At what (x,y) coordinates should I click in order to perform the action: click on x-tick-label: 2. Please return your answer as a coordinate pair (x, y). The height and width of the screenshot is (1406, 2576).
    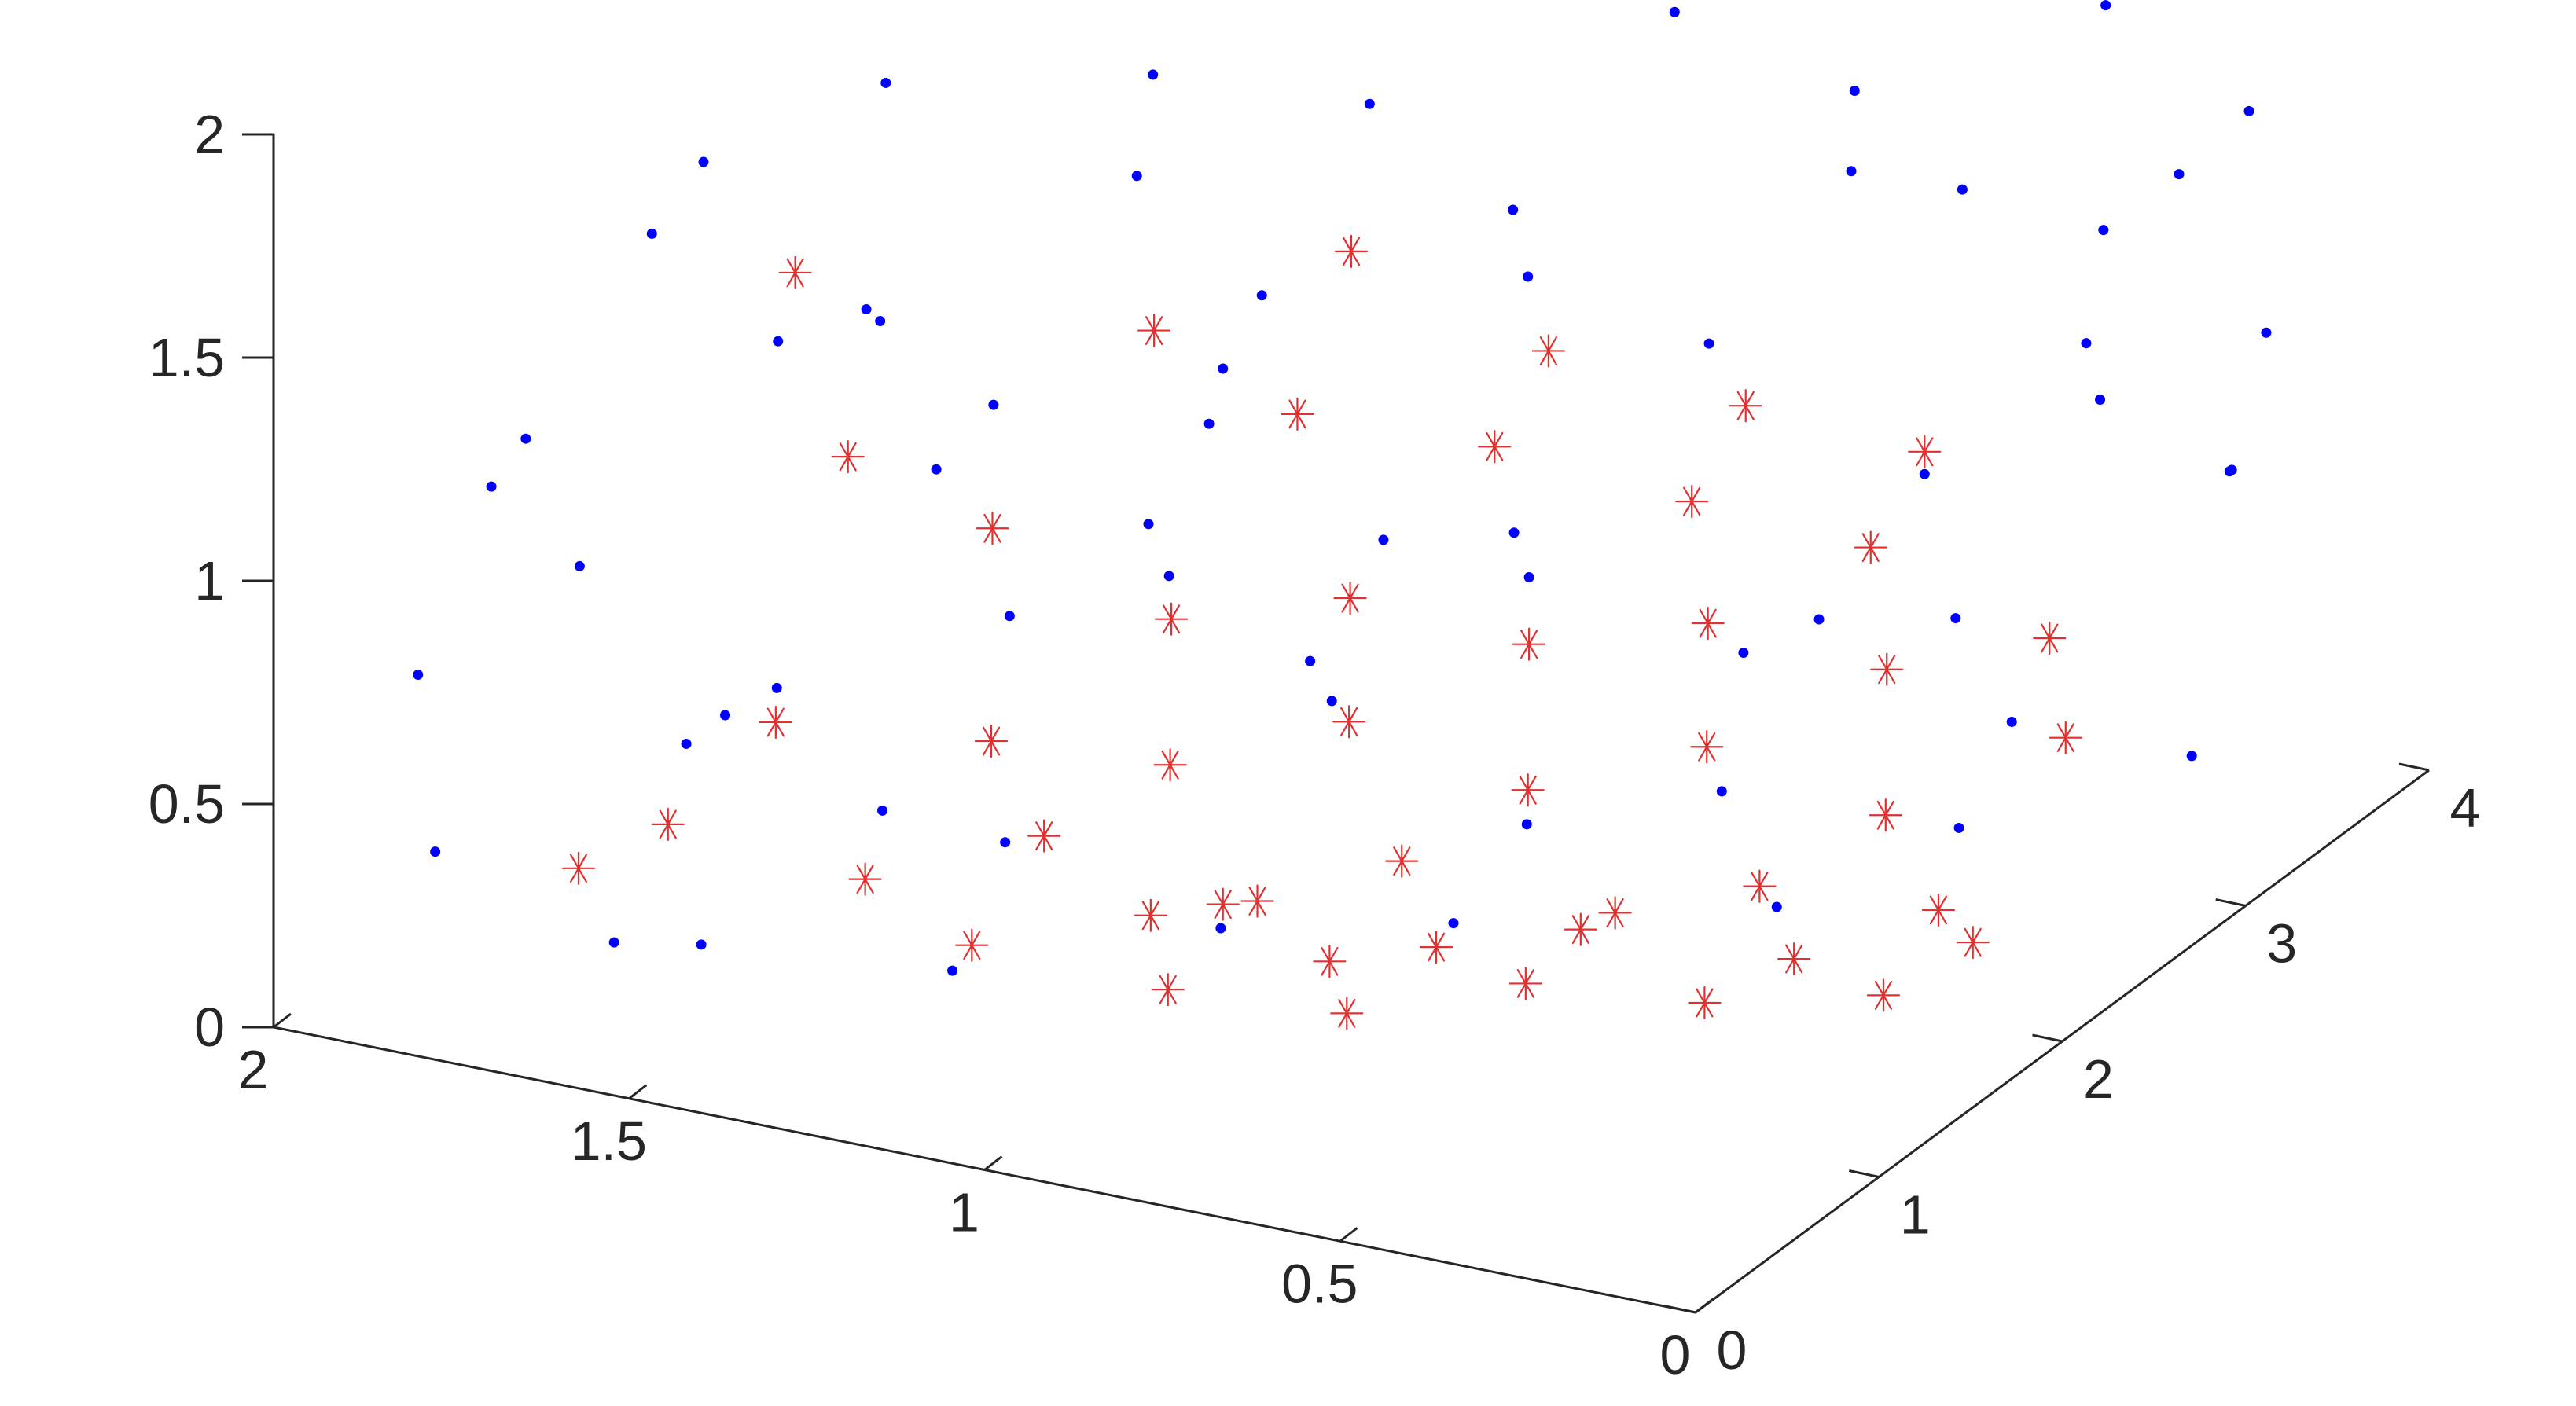
    Looking at the image, I should click on (253, 1069).